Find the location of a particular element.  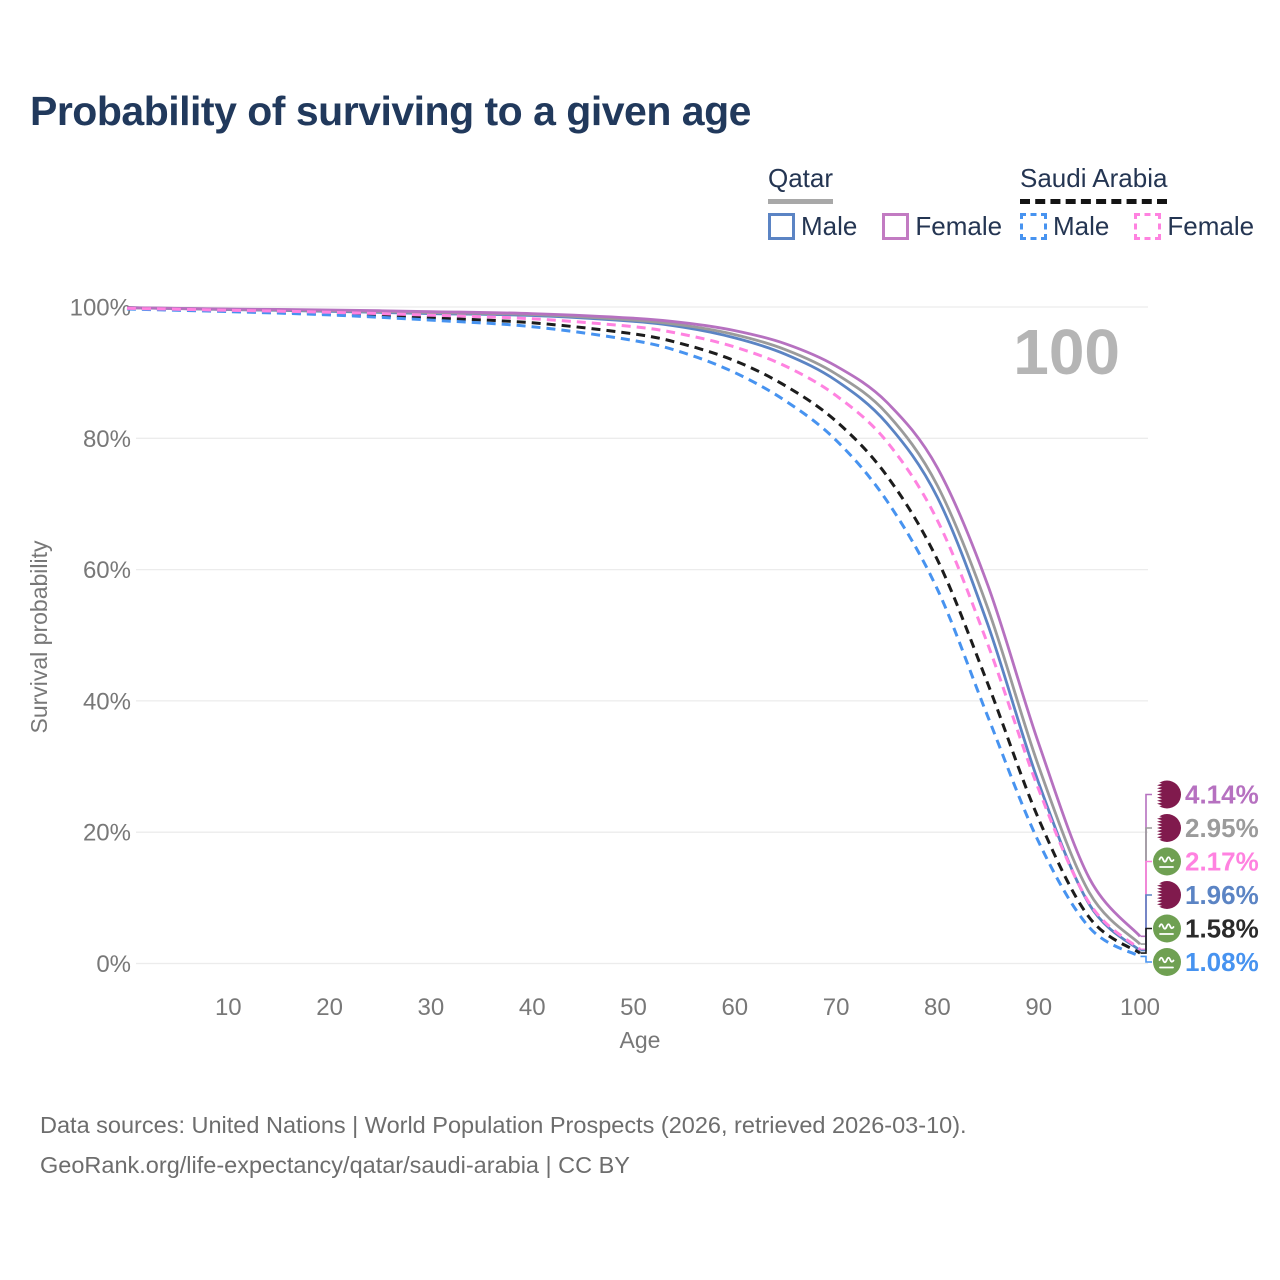

hover-age-watermark: 100 is located at coordinates (1066, 352).